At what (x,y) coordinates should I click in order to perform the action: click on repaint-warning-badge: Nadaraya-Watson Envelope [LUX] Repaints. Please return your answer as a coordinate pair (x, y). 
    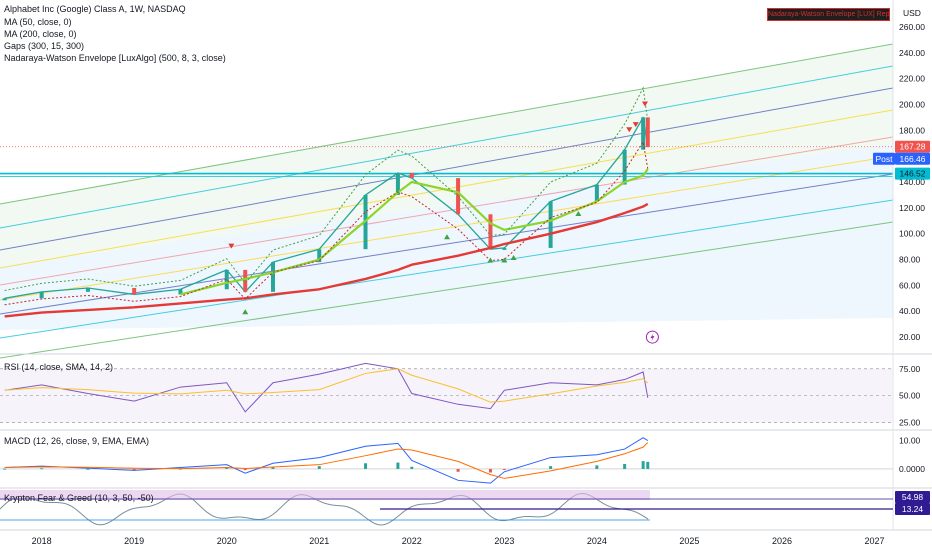
    Looking at the image, I should click on (828, 14).